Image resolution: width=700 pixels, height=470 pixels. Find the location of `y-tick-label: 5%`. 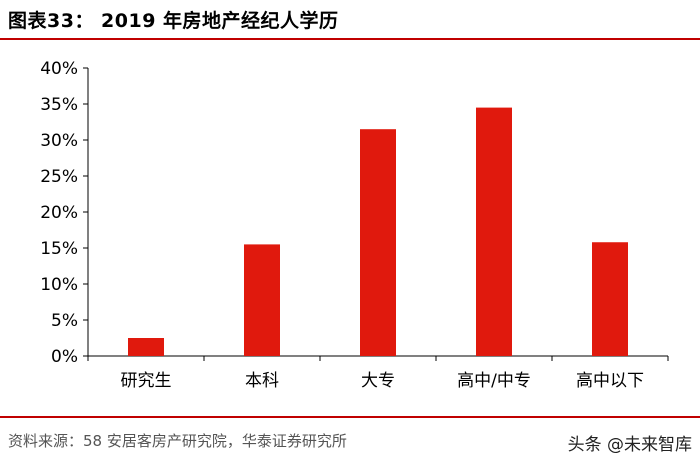

y-tick-label: 5% is located at coordinates (64, 321).